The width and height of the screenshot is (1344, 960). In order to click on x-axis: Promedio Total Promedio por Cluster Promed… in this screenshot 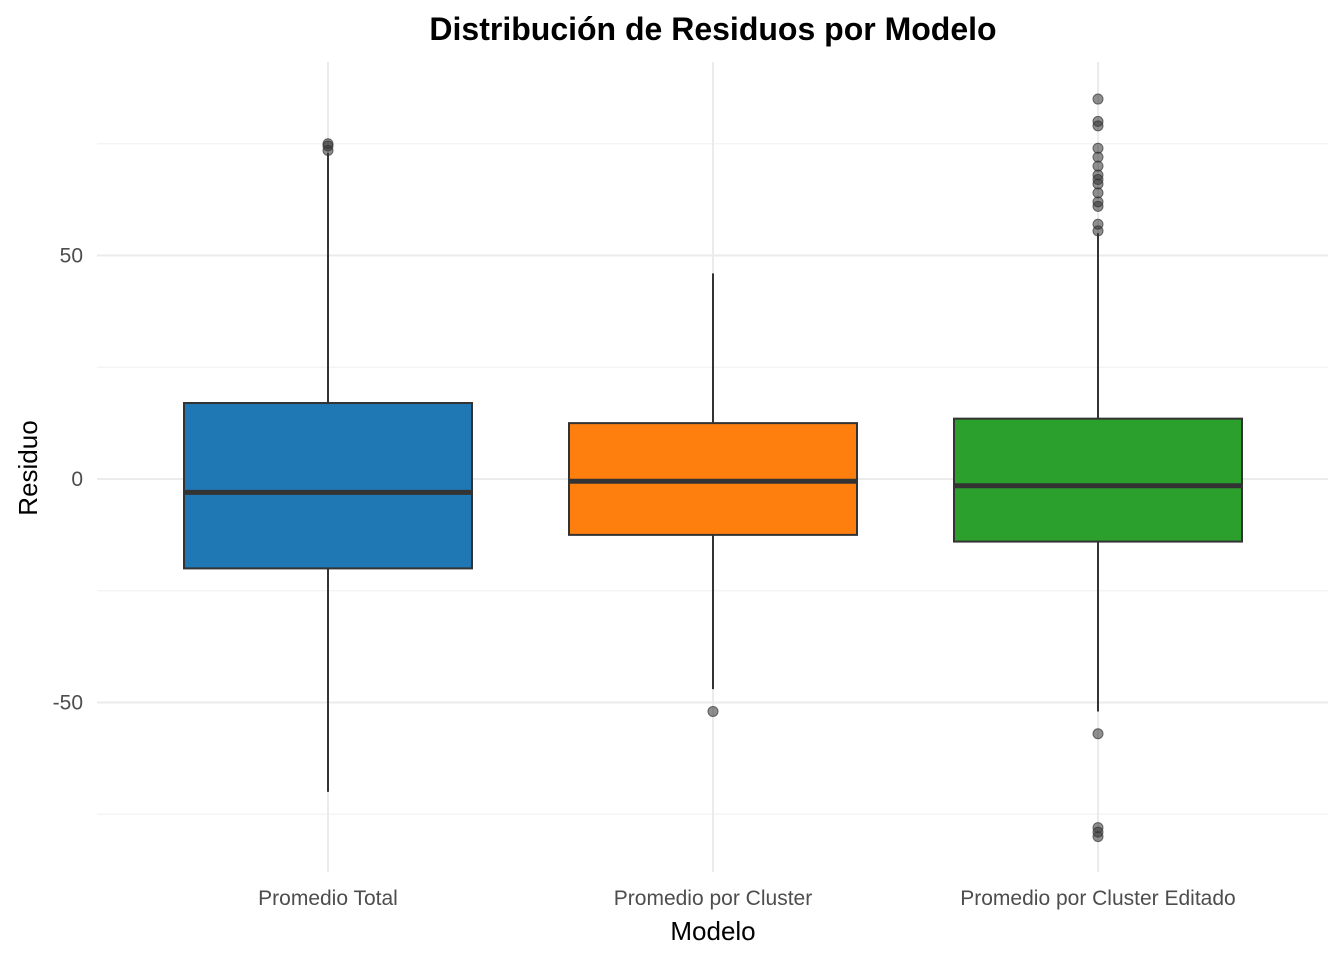, I will do `click(747, 898)`.